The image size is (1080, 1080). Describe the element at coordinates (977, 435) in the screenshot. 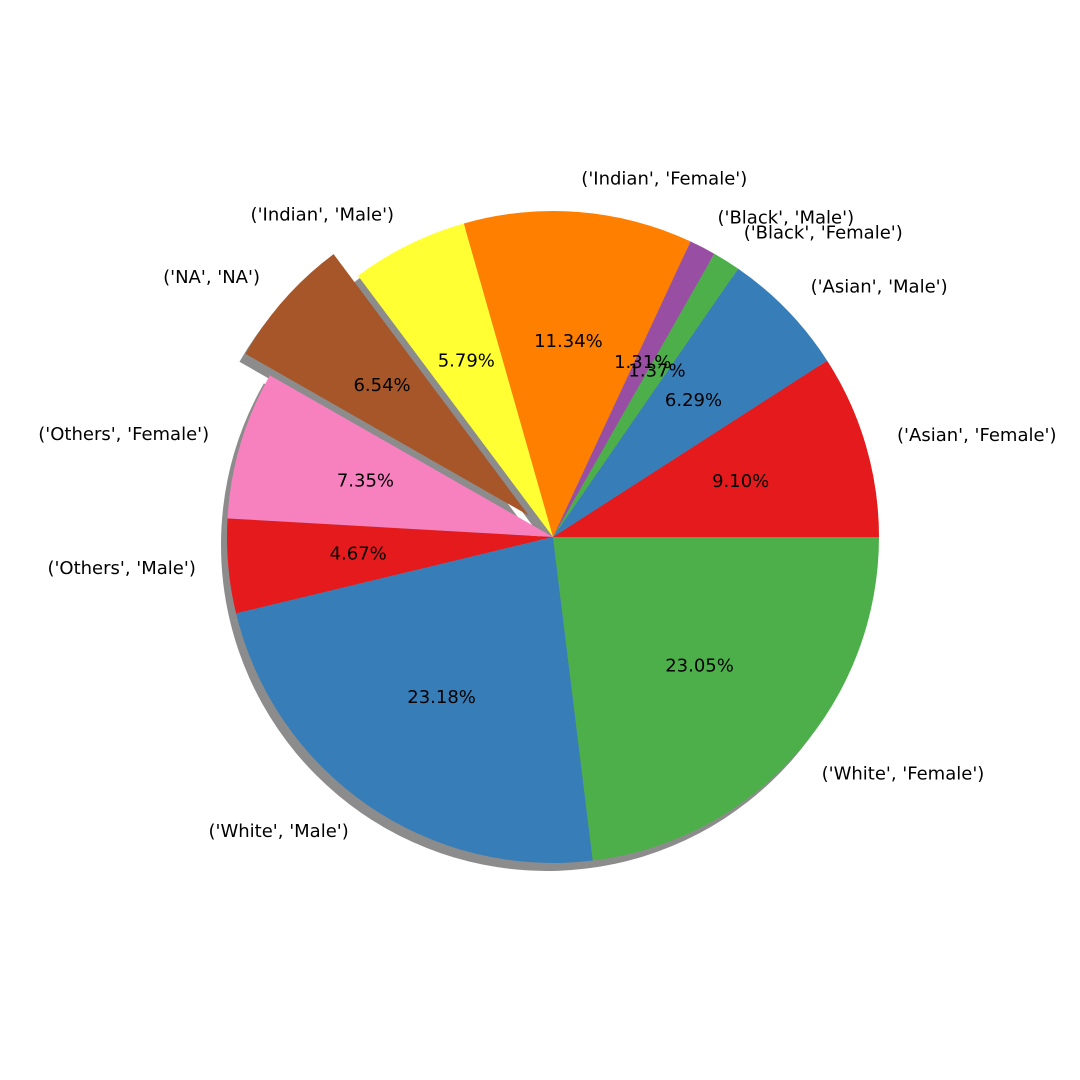

I see `slice-label-asian-female: ('Asian', 'Female')` at that location.